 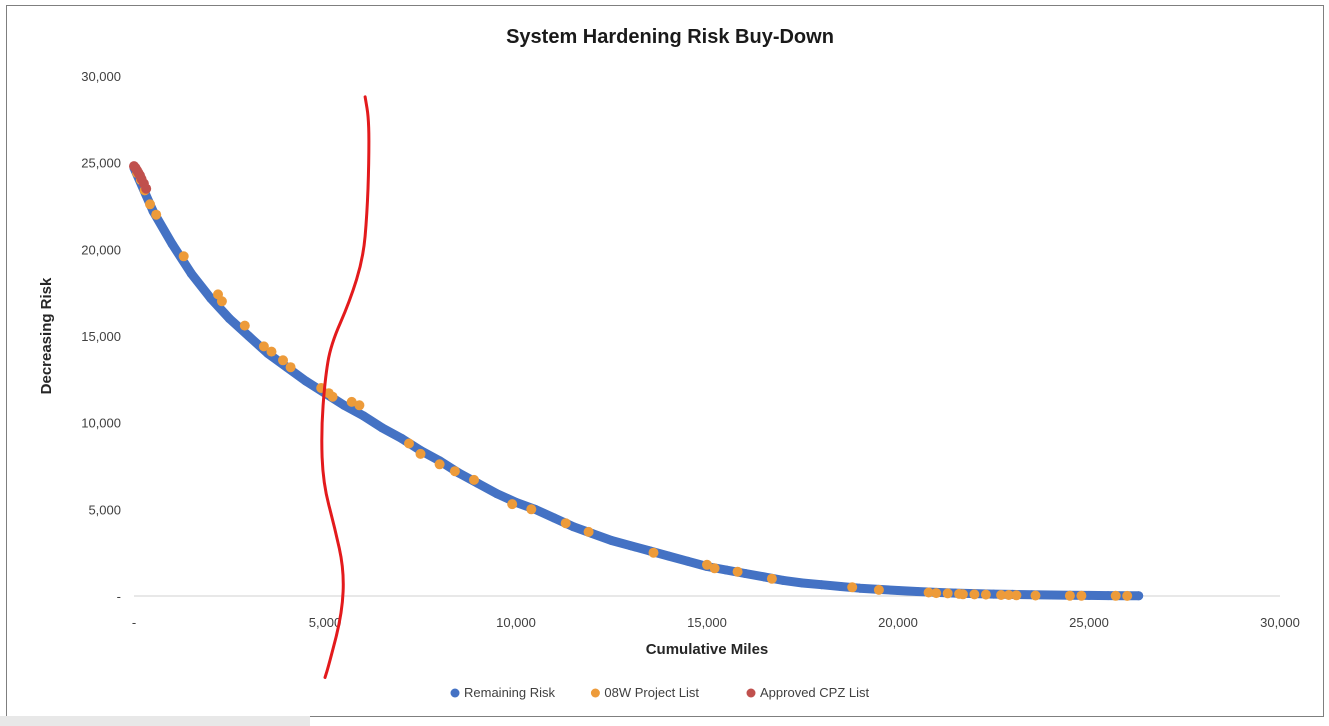 I want to click on x-tick-label: 30,000, so click(x=1280, y=622).